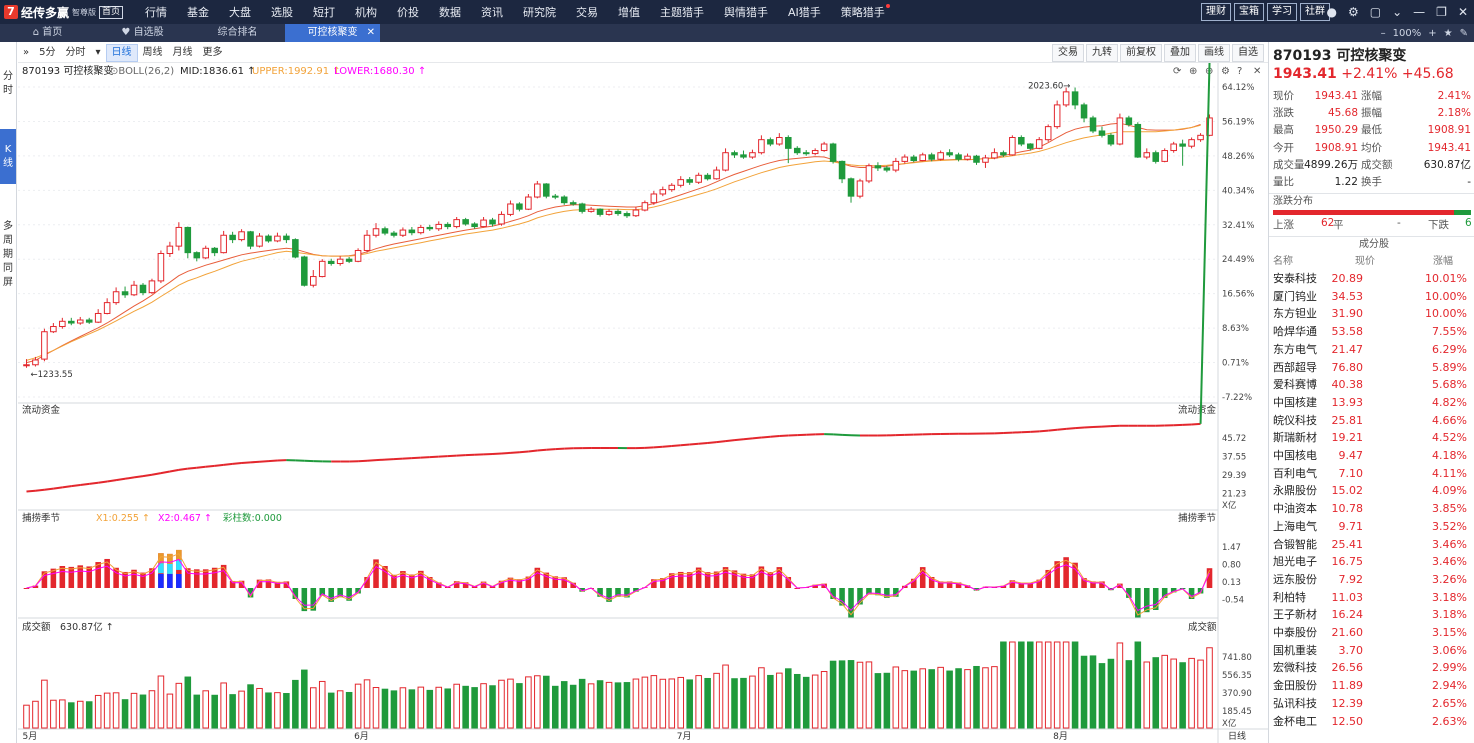 This screenshot has width=1474, height=743. Describe the element at coordinates (1375, 12) in the screenshot. I see `layout-icon: ▢` at that location.